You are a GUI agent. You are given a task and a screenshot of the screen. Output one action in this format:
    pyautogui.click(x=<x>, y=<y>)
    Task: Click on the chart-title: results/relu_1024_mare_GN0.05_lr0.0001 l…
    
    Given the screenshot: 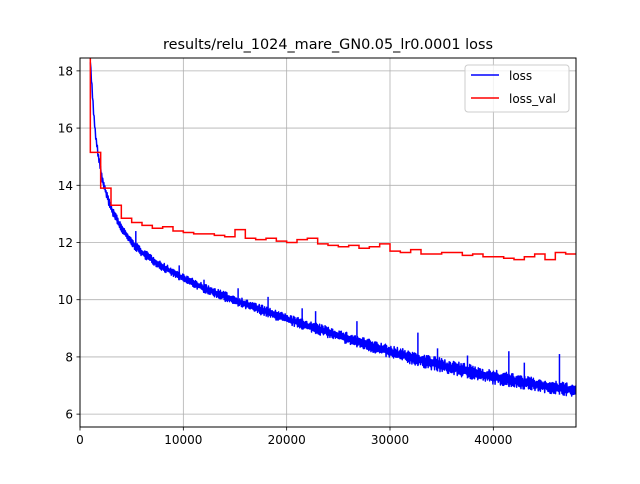 What is the action you would take?
    pyautogui.click(x=328, y=45)
    